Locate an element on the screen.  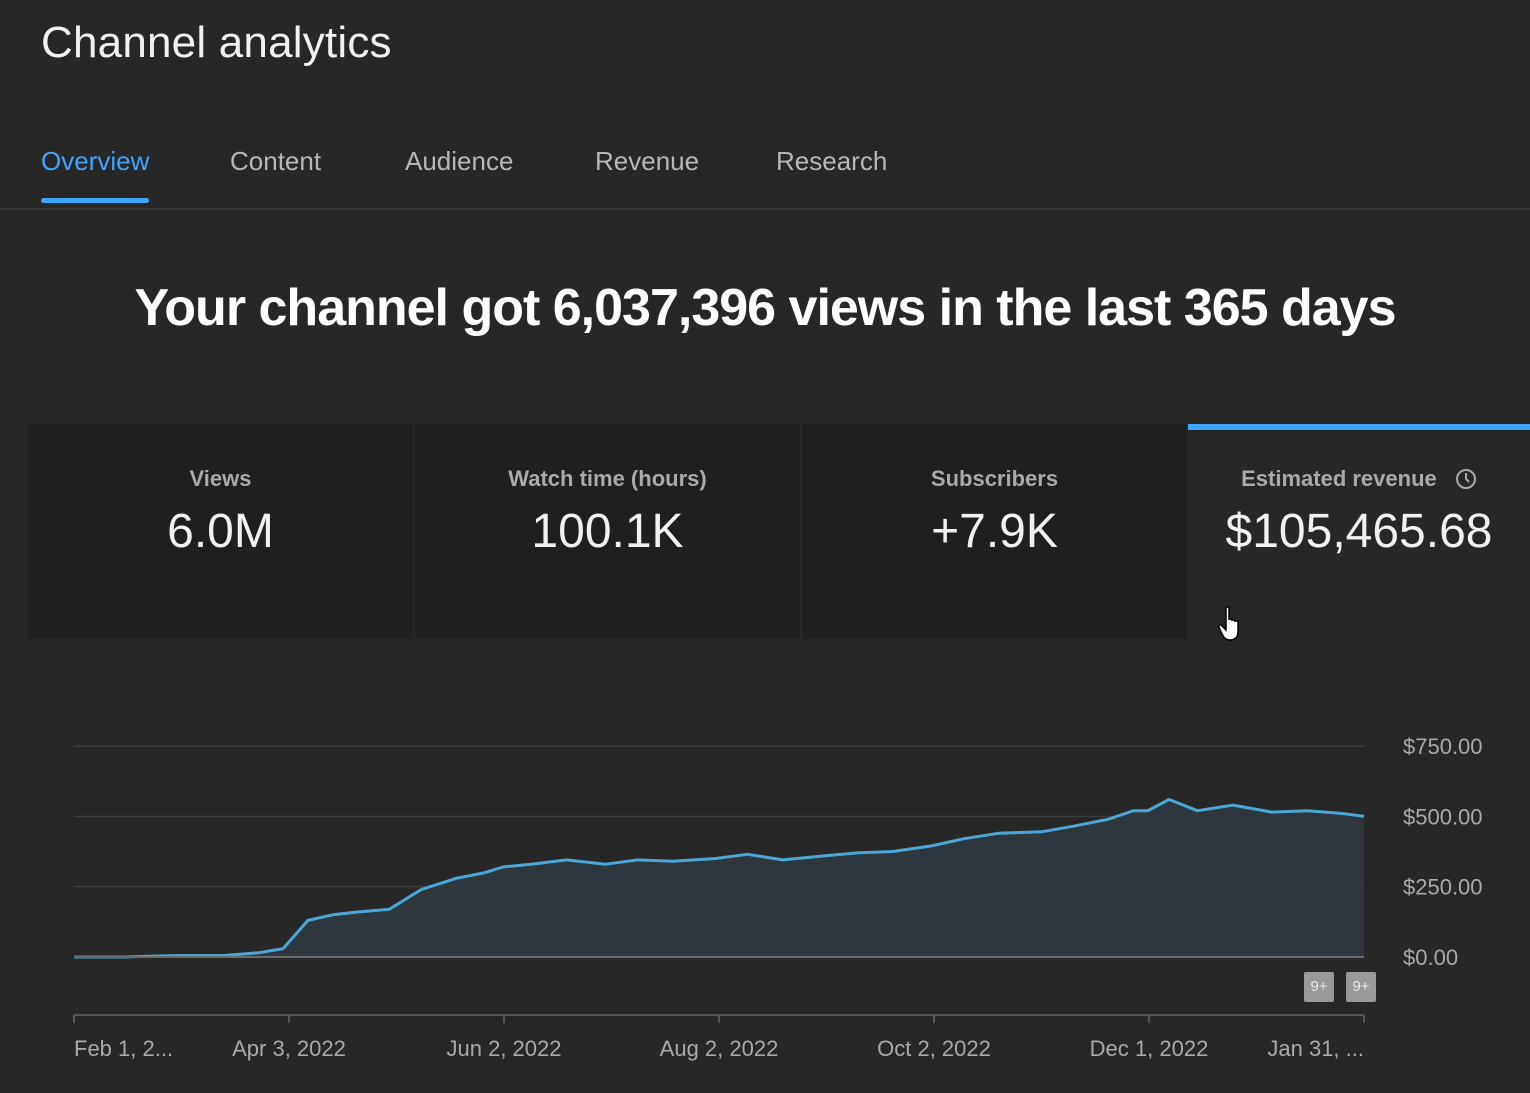
metric-label: Estimated revenue is located at coordinates (1359, 479).